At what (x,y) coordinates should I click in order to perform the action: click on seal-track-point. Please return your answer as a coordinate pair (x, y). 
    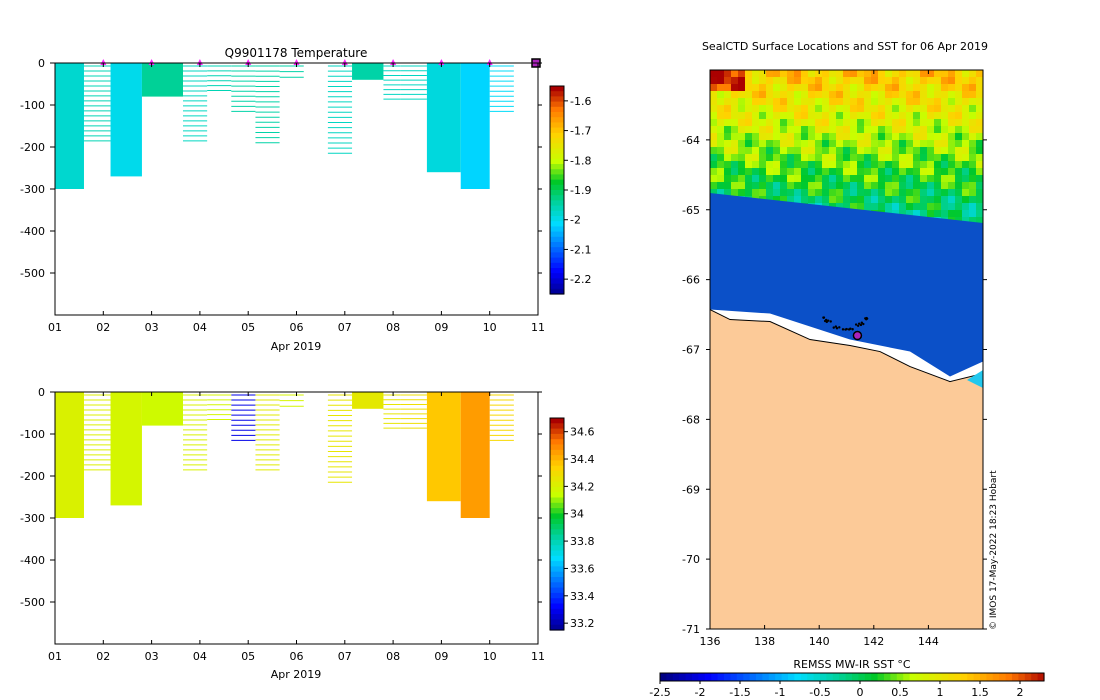
    Looking at the image, I should click on (865, 318).